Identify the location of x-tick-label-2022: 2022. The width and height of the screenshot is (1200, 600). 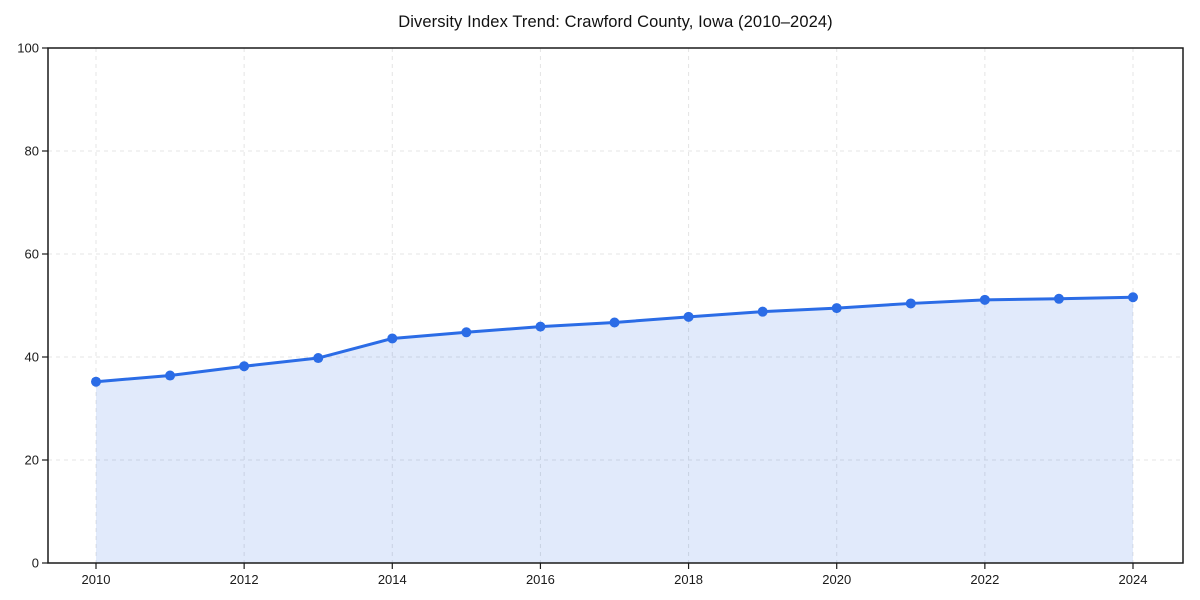
(984, 579).